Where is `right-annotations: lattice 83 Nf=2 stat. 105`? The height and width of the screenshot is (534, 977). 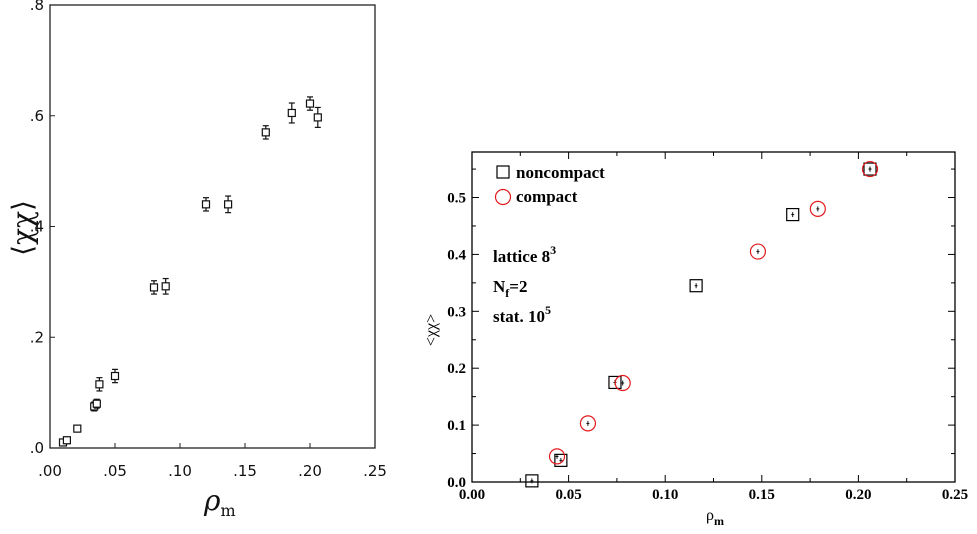 right-annotations: lattice 83 Nf=2 stat. 105 is located at coordinates (524, 284).